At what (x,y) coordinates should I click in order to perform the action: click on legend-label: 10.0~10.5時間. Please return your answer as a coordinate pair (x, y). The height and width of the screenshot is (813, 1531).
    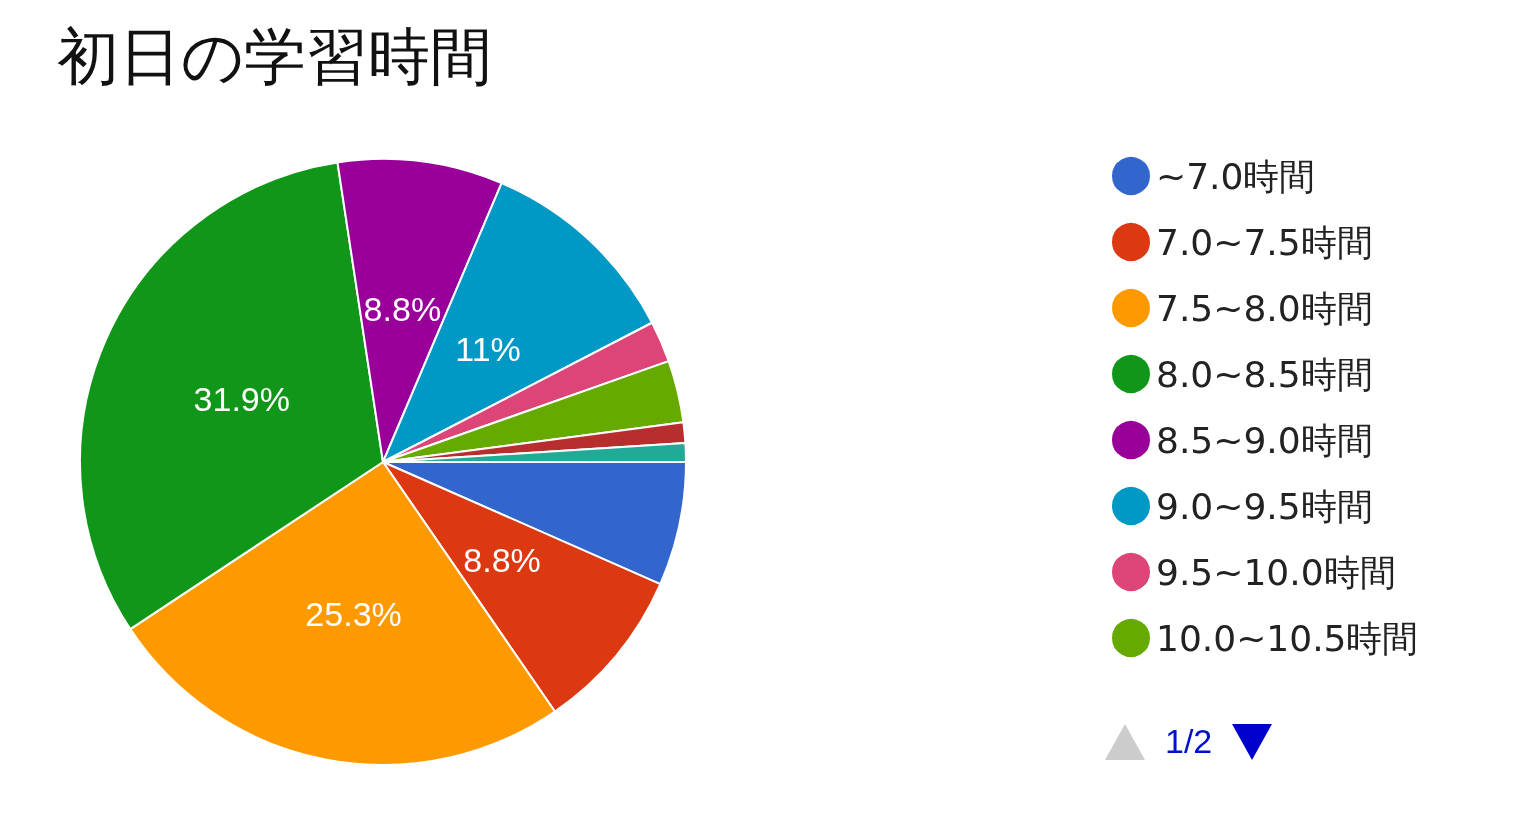
    Looking at the image, I should click on (1287, 638).